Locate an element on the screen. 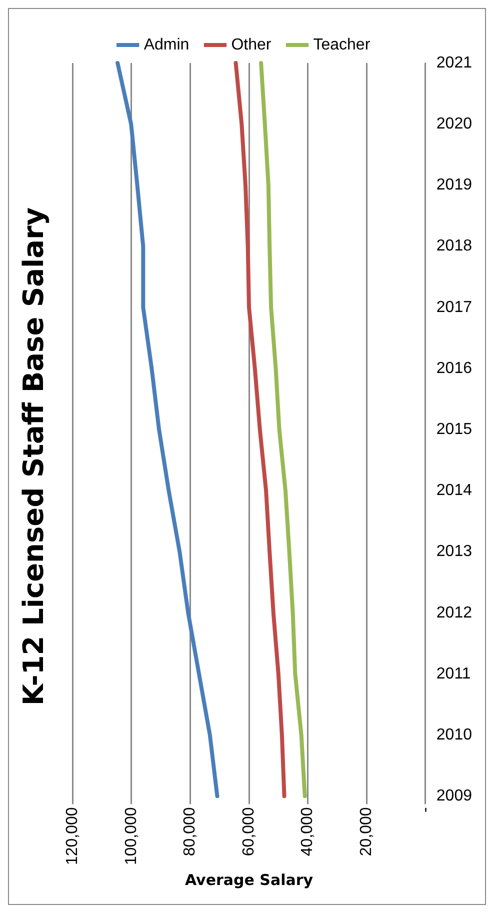 This screenshot has height=913, width=494. x-tick-label: 20,000 is located at coordinates (367, 831).